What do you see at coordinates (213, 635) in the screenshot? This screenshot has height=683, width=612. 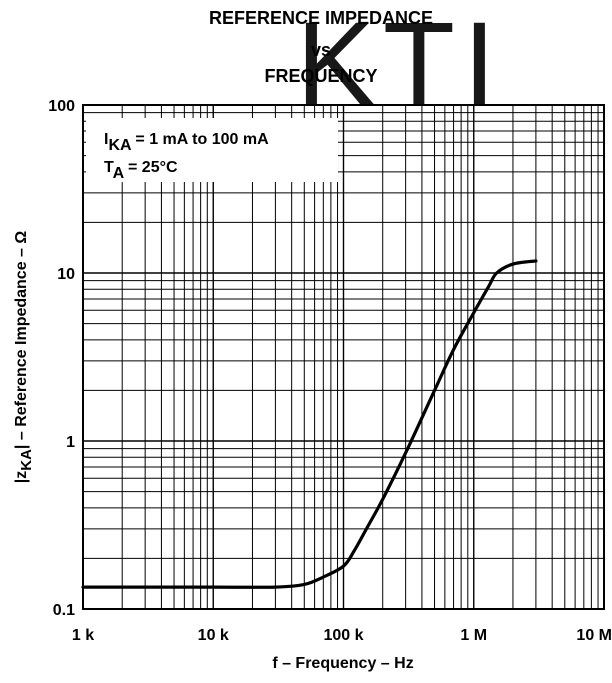 I see `x-tick-label: 10 k` at bounding box center [213, 635].